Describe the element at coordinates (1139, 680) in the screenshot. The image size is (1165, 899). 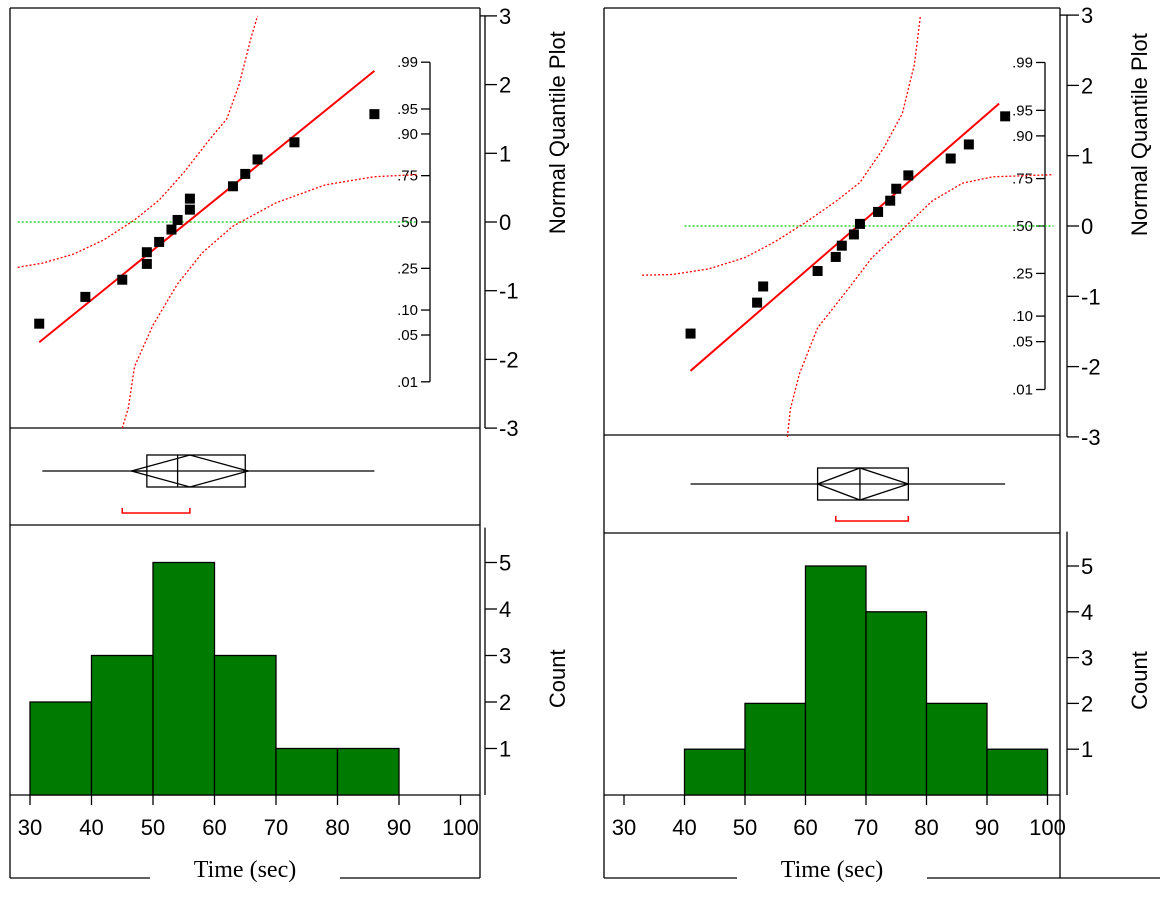
I see `count-axis-label: Count` at that location.